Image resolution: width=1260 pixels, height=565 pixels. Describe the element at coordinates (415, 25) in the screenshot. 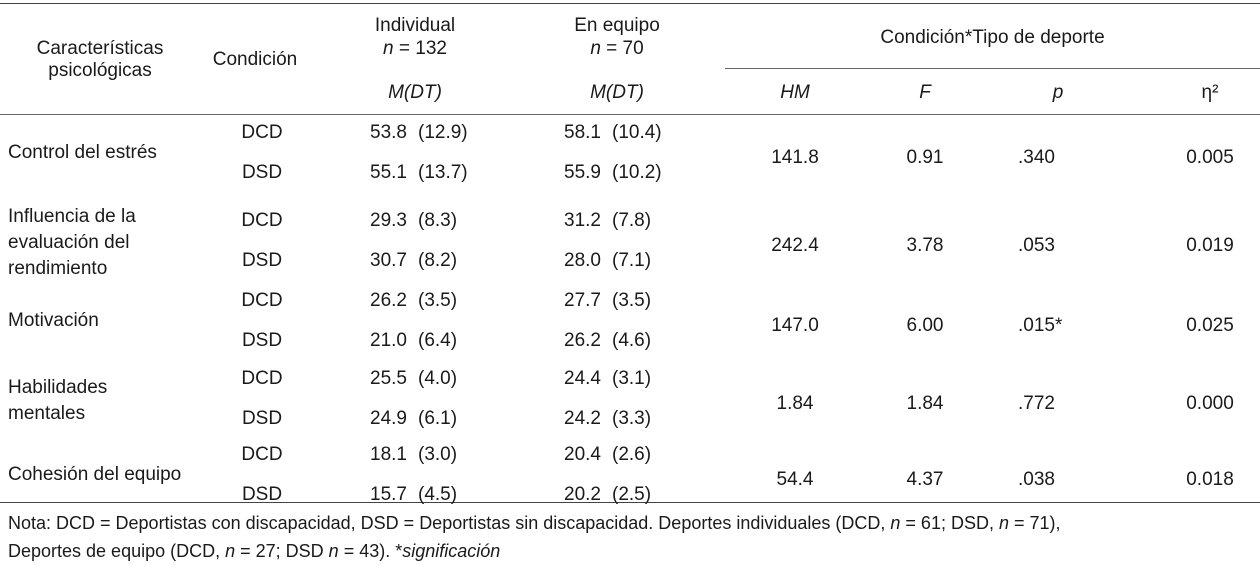

I see `header-individual-label: Individual` at that location.